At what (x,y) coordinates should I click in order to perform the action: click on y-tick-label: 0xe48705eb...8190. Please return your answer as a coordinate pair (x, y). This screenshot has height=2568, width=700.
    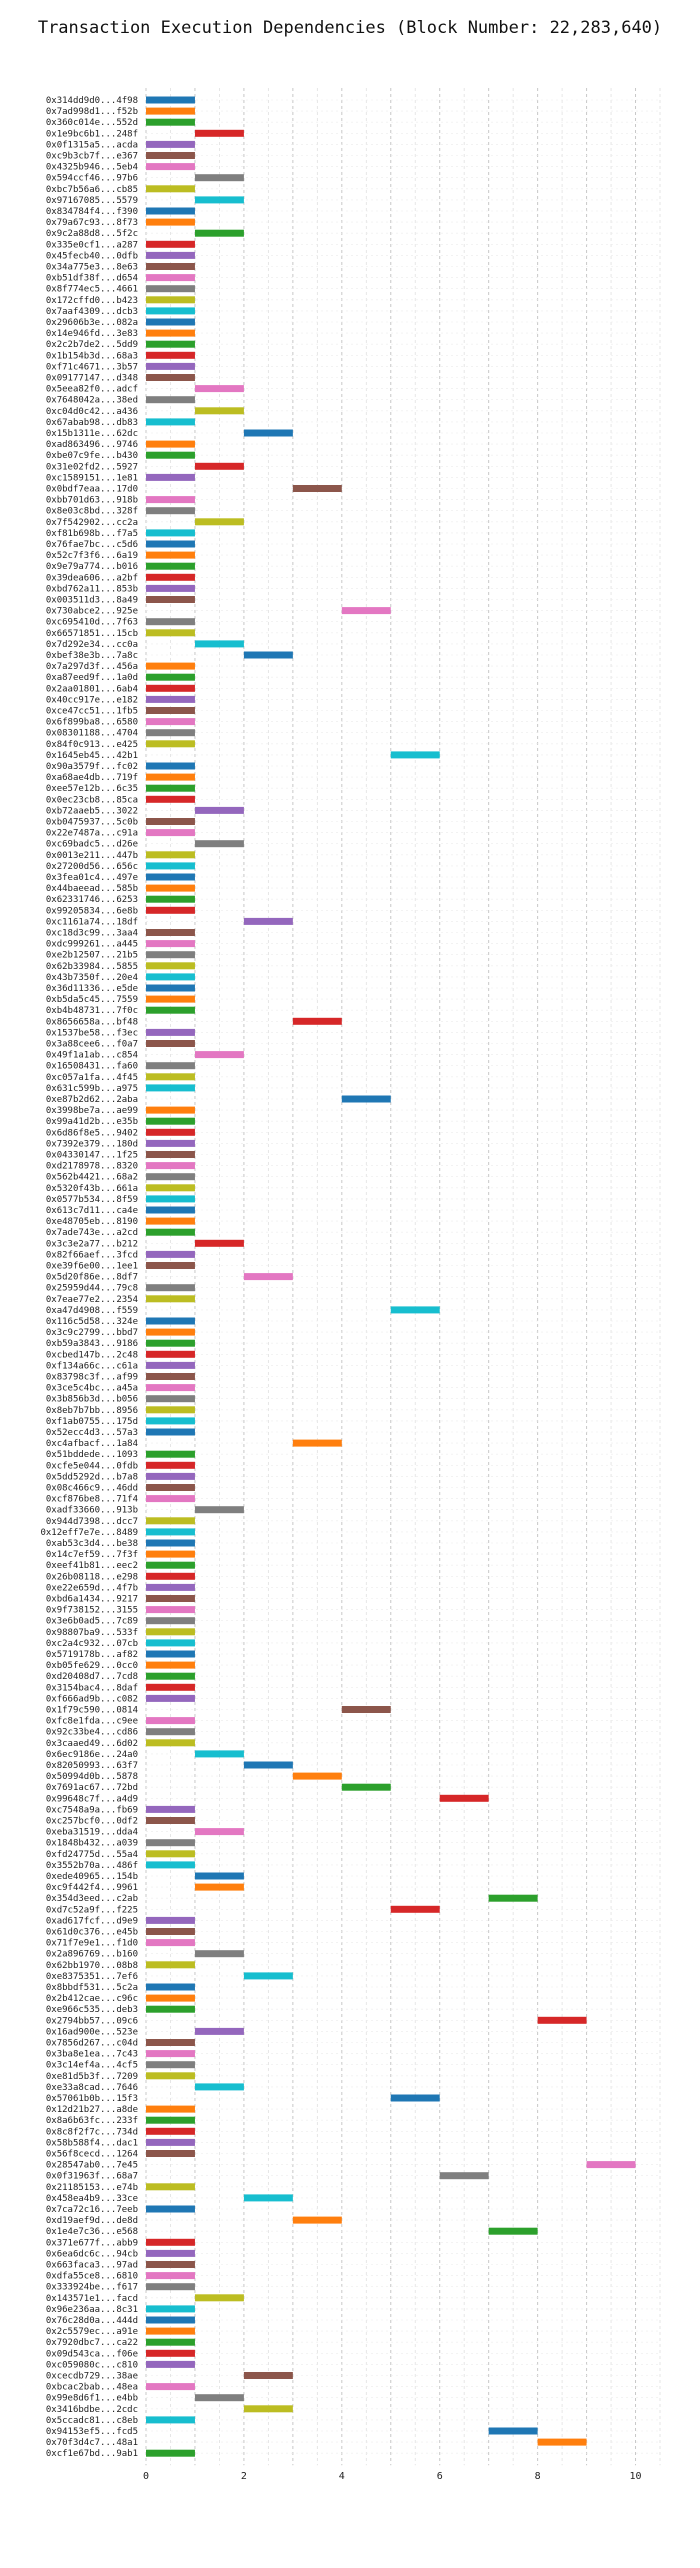
    Looking at the image, I should click on (92, 1222).